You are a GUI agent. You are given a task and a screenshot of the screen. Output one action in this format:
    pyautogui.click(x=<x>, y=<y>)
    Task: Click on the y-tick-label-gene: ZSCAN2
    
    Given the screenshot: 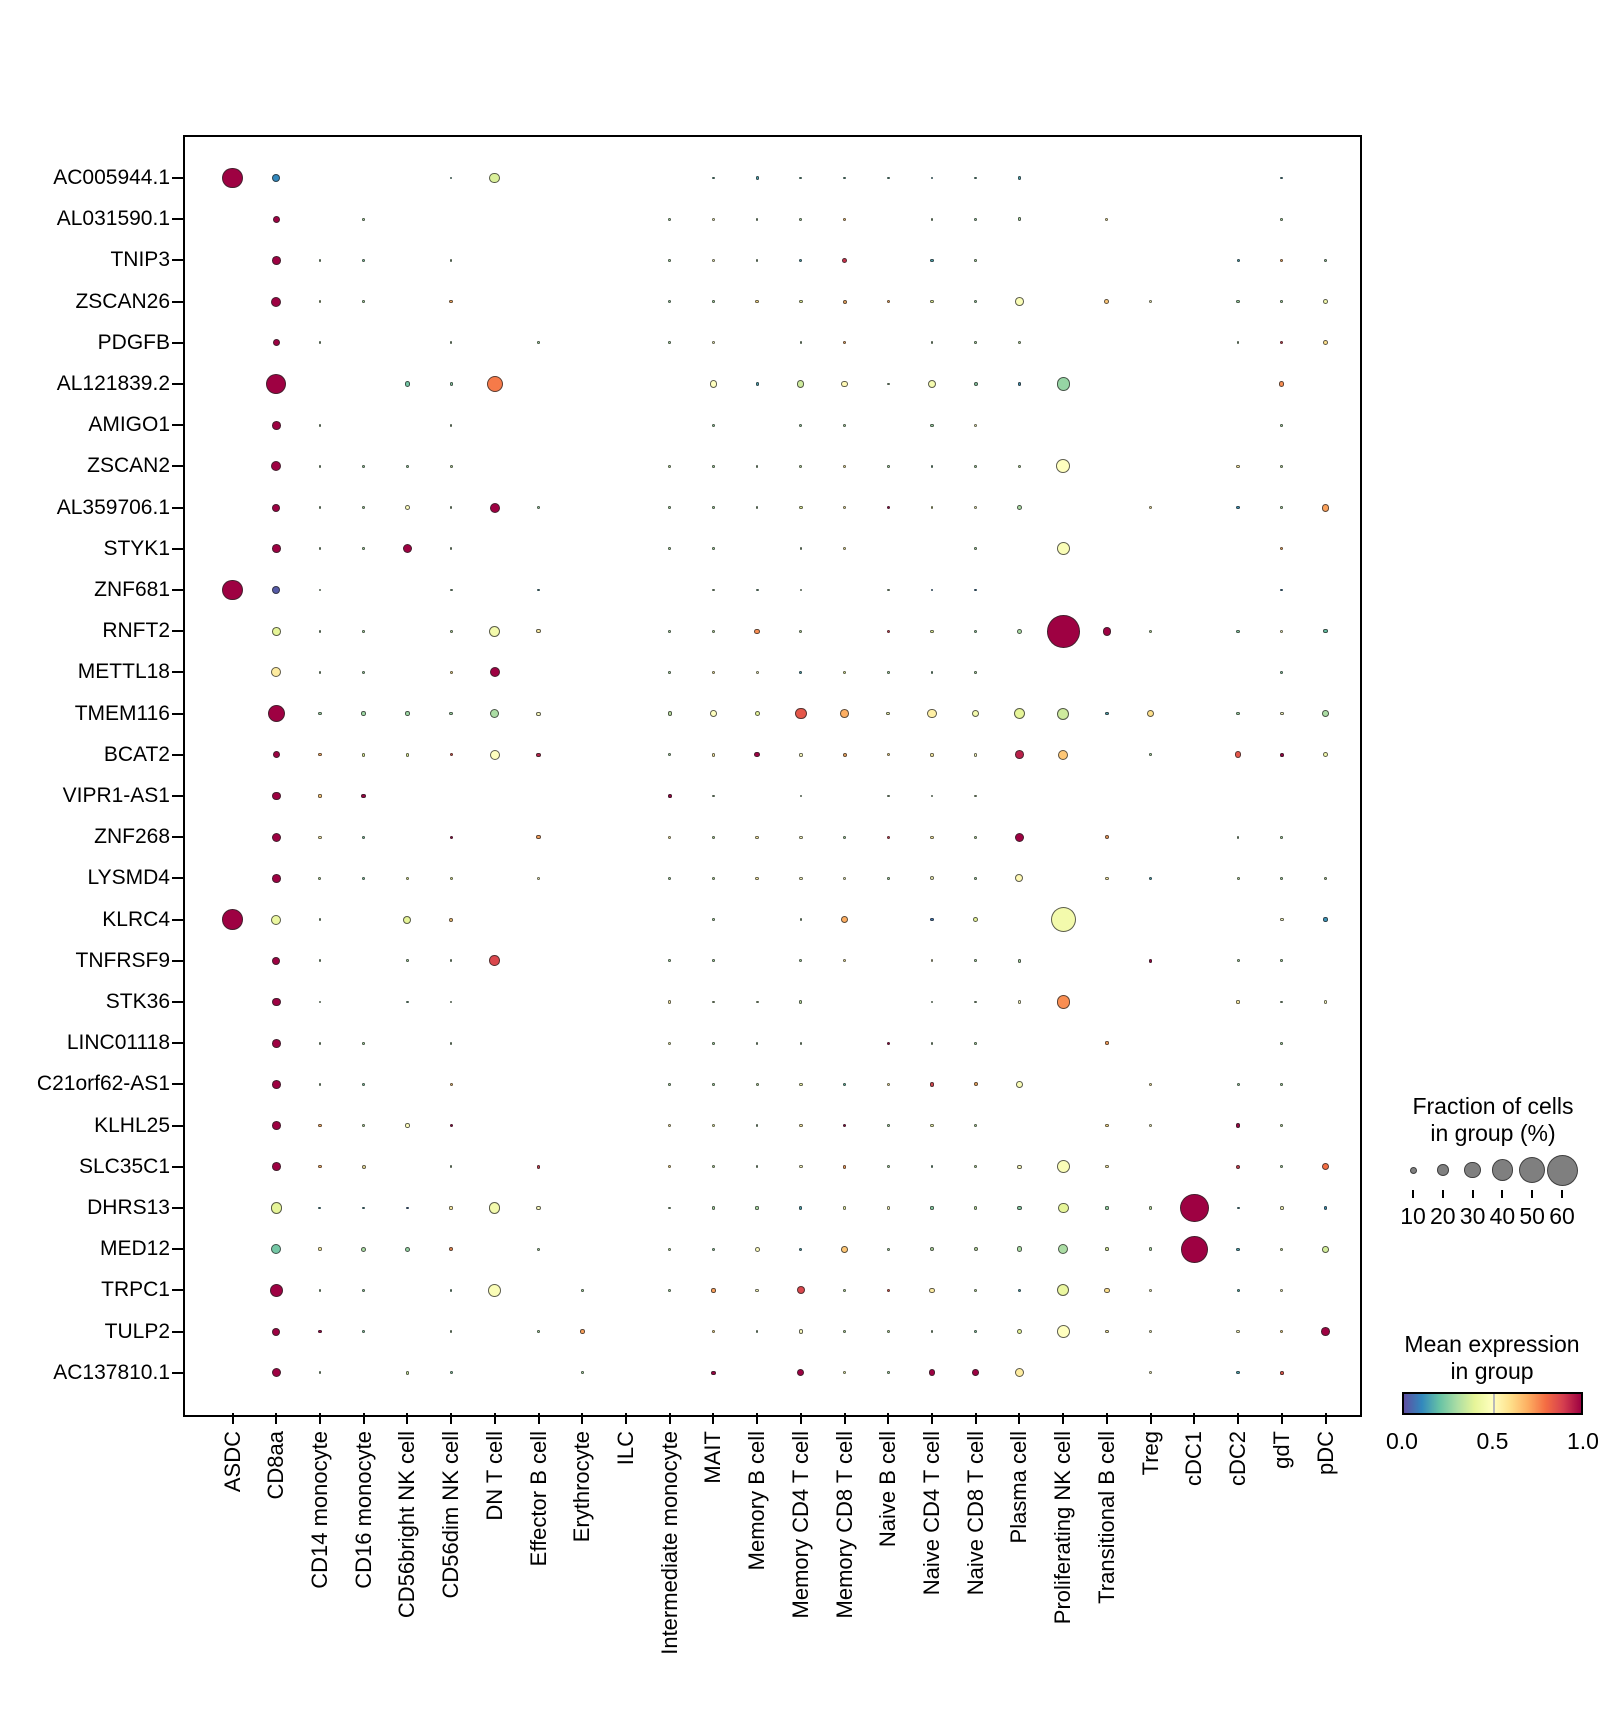 What is the action you would take?
    pyautogui.click(x=128, y=466)
    